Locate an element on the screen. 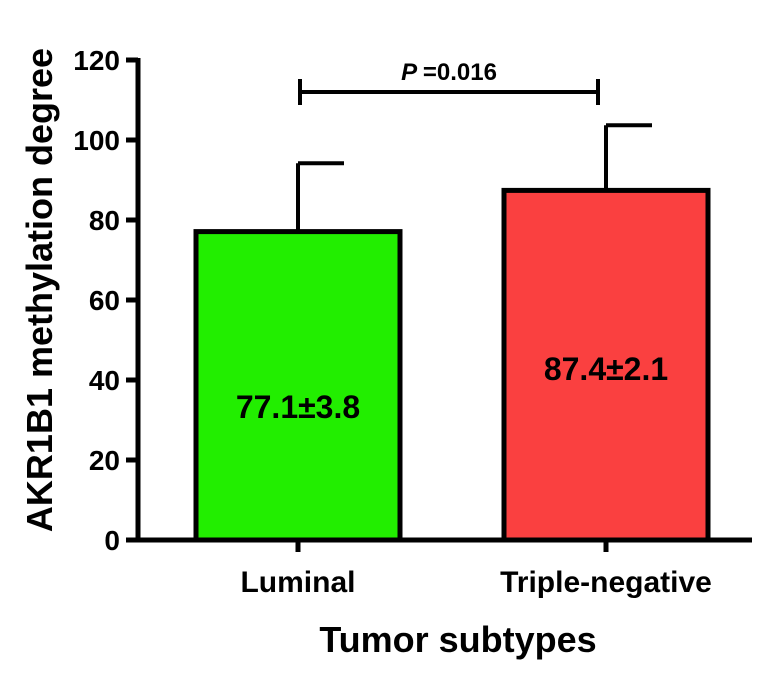  bar-value-label: 77.1±3.8 is located at coordinates (298, 407).